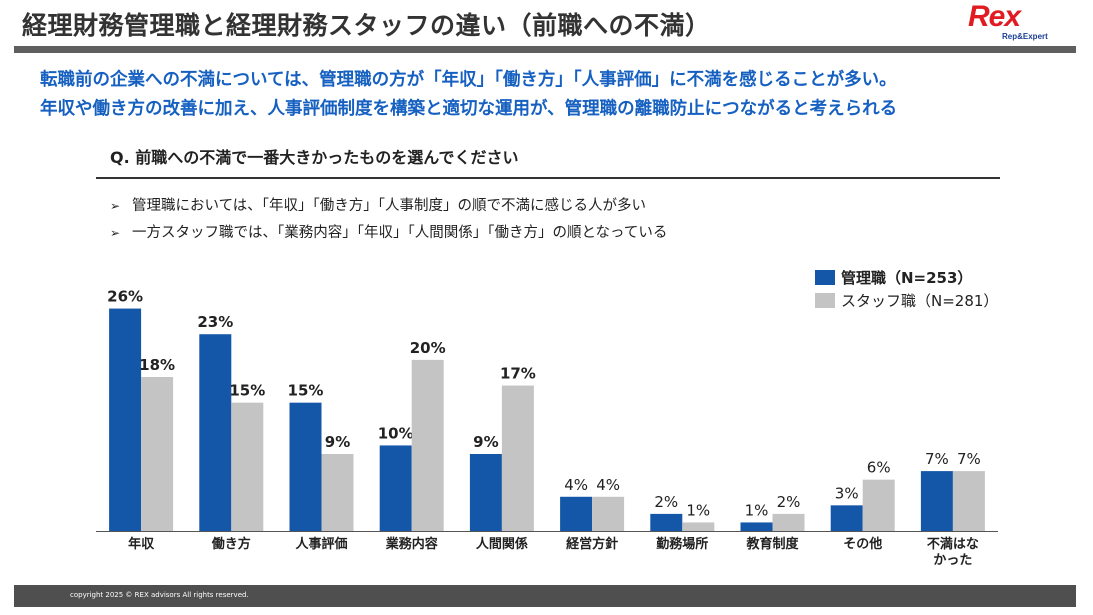 This screenshot has width=1093, height=615. I want to click on x-tick-label: 勤務場所, so click(682, 544).